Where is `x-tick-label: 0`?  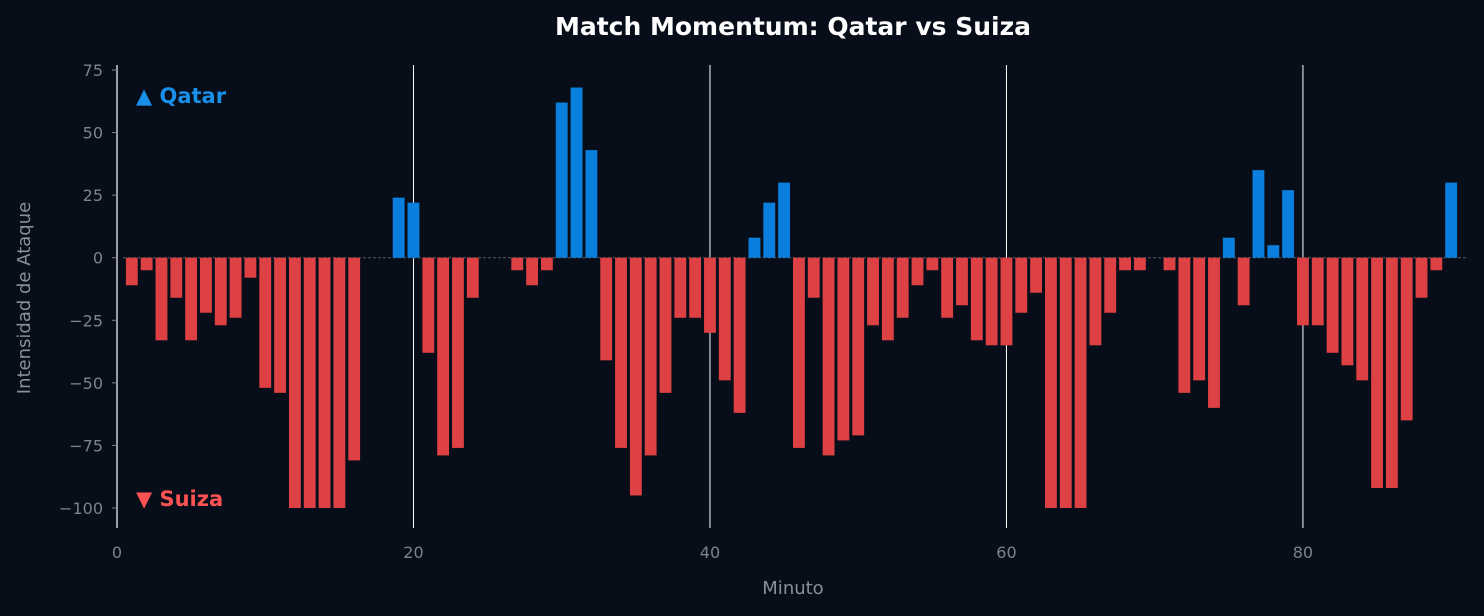
x-tick-label: 0 is located at coordinates (117, 552).